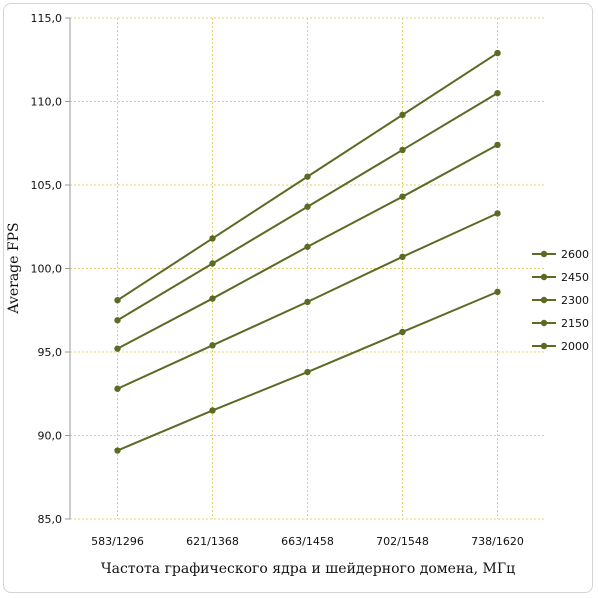 This screenshot has width=598, height=598. I want to click on x-tick-label: 702/1548, so click(402, 541).